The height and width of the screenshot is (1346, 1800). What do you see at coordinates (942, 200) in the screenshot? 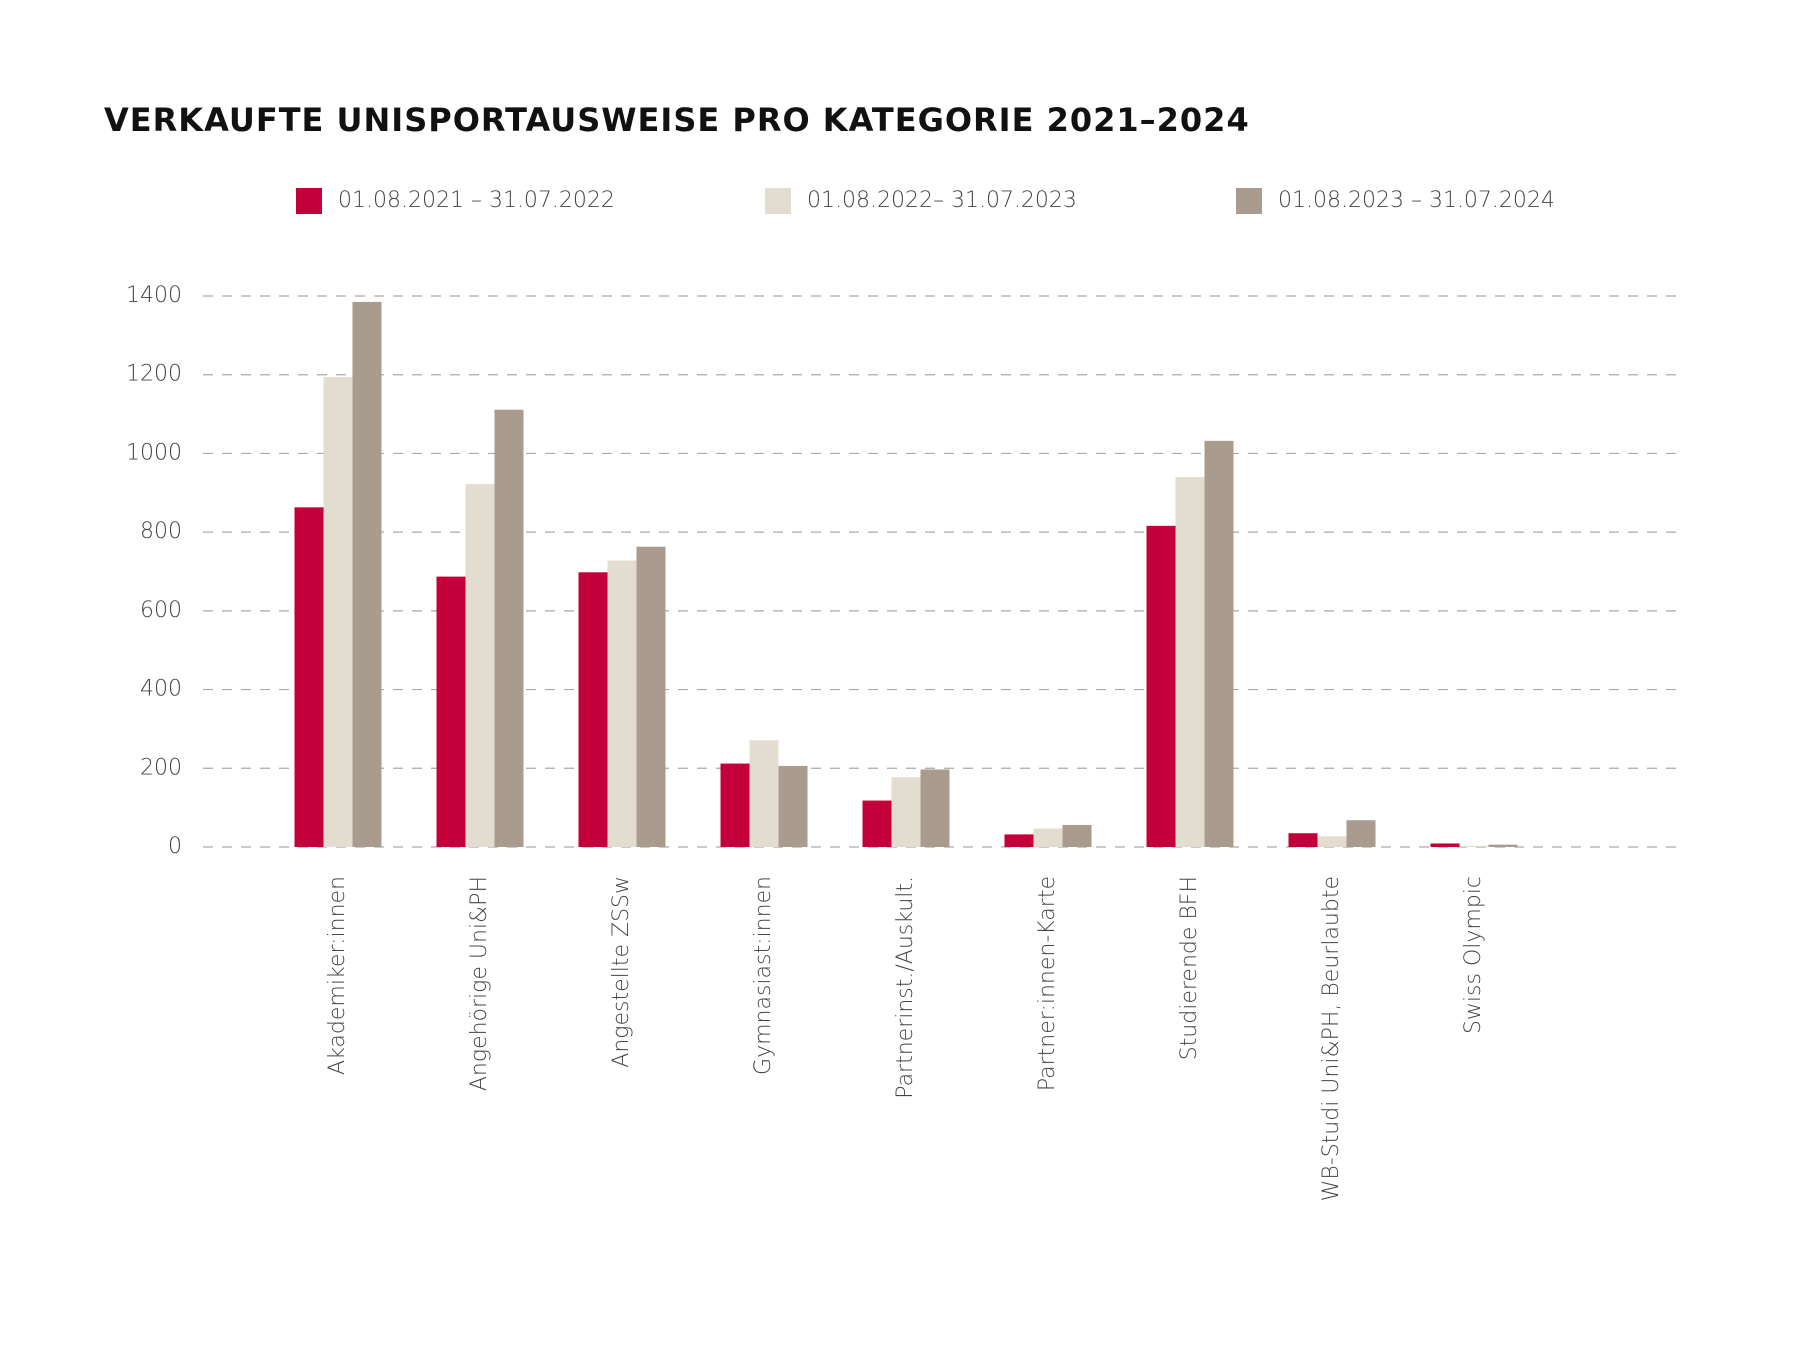
I see `legend-label: 01.08.2022– 31.07.2023` at bounding box center [942, 200].